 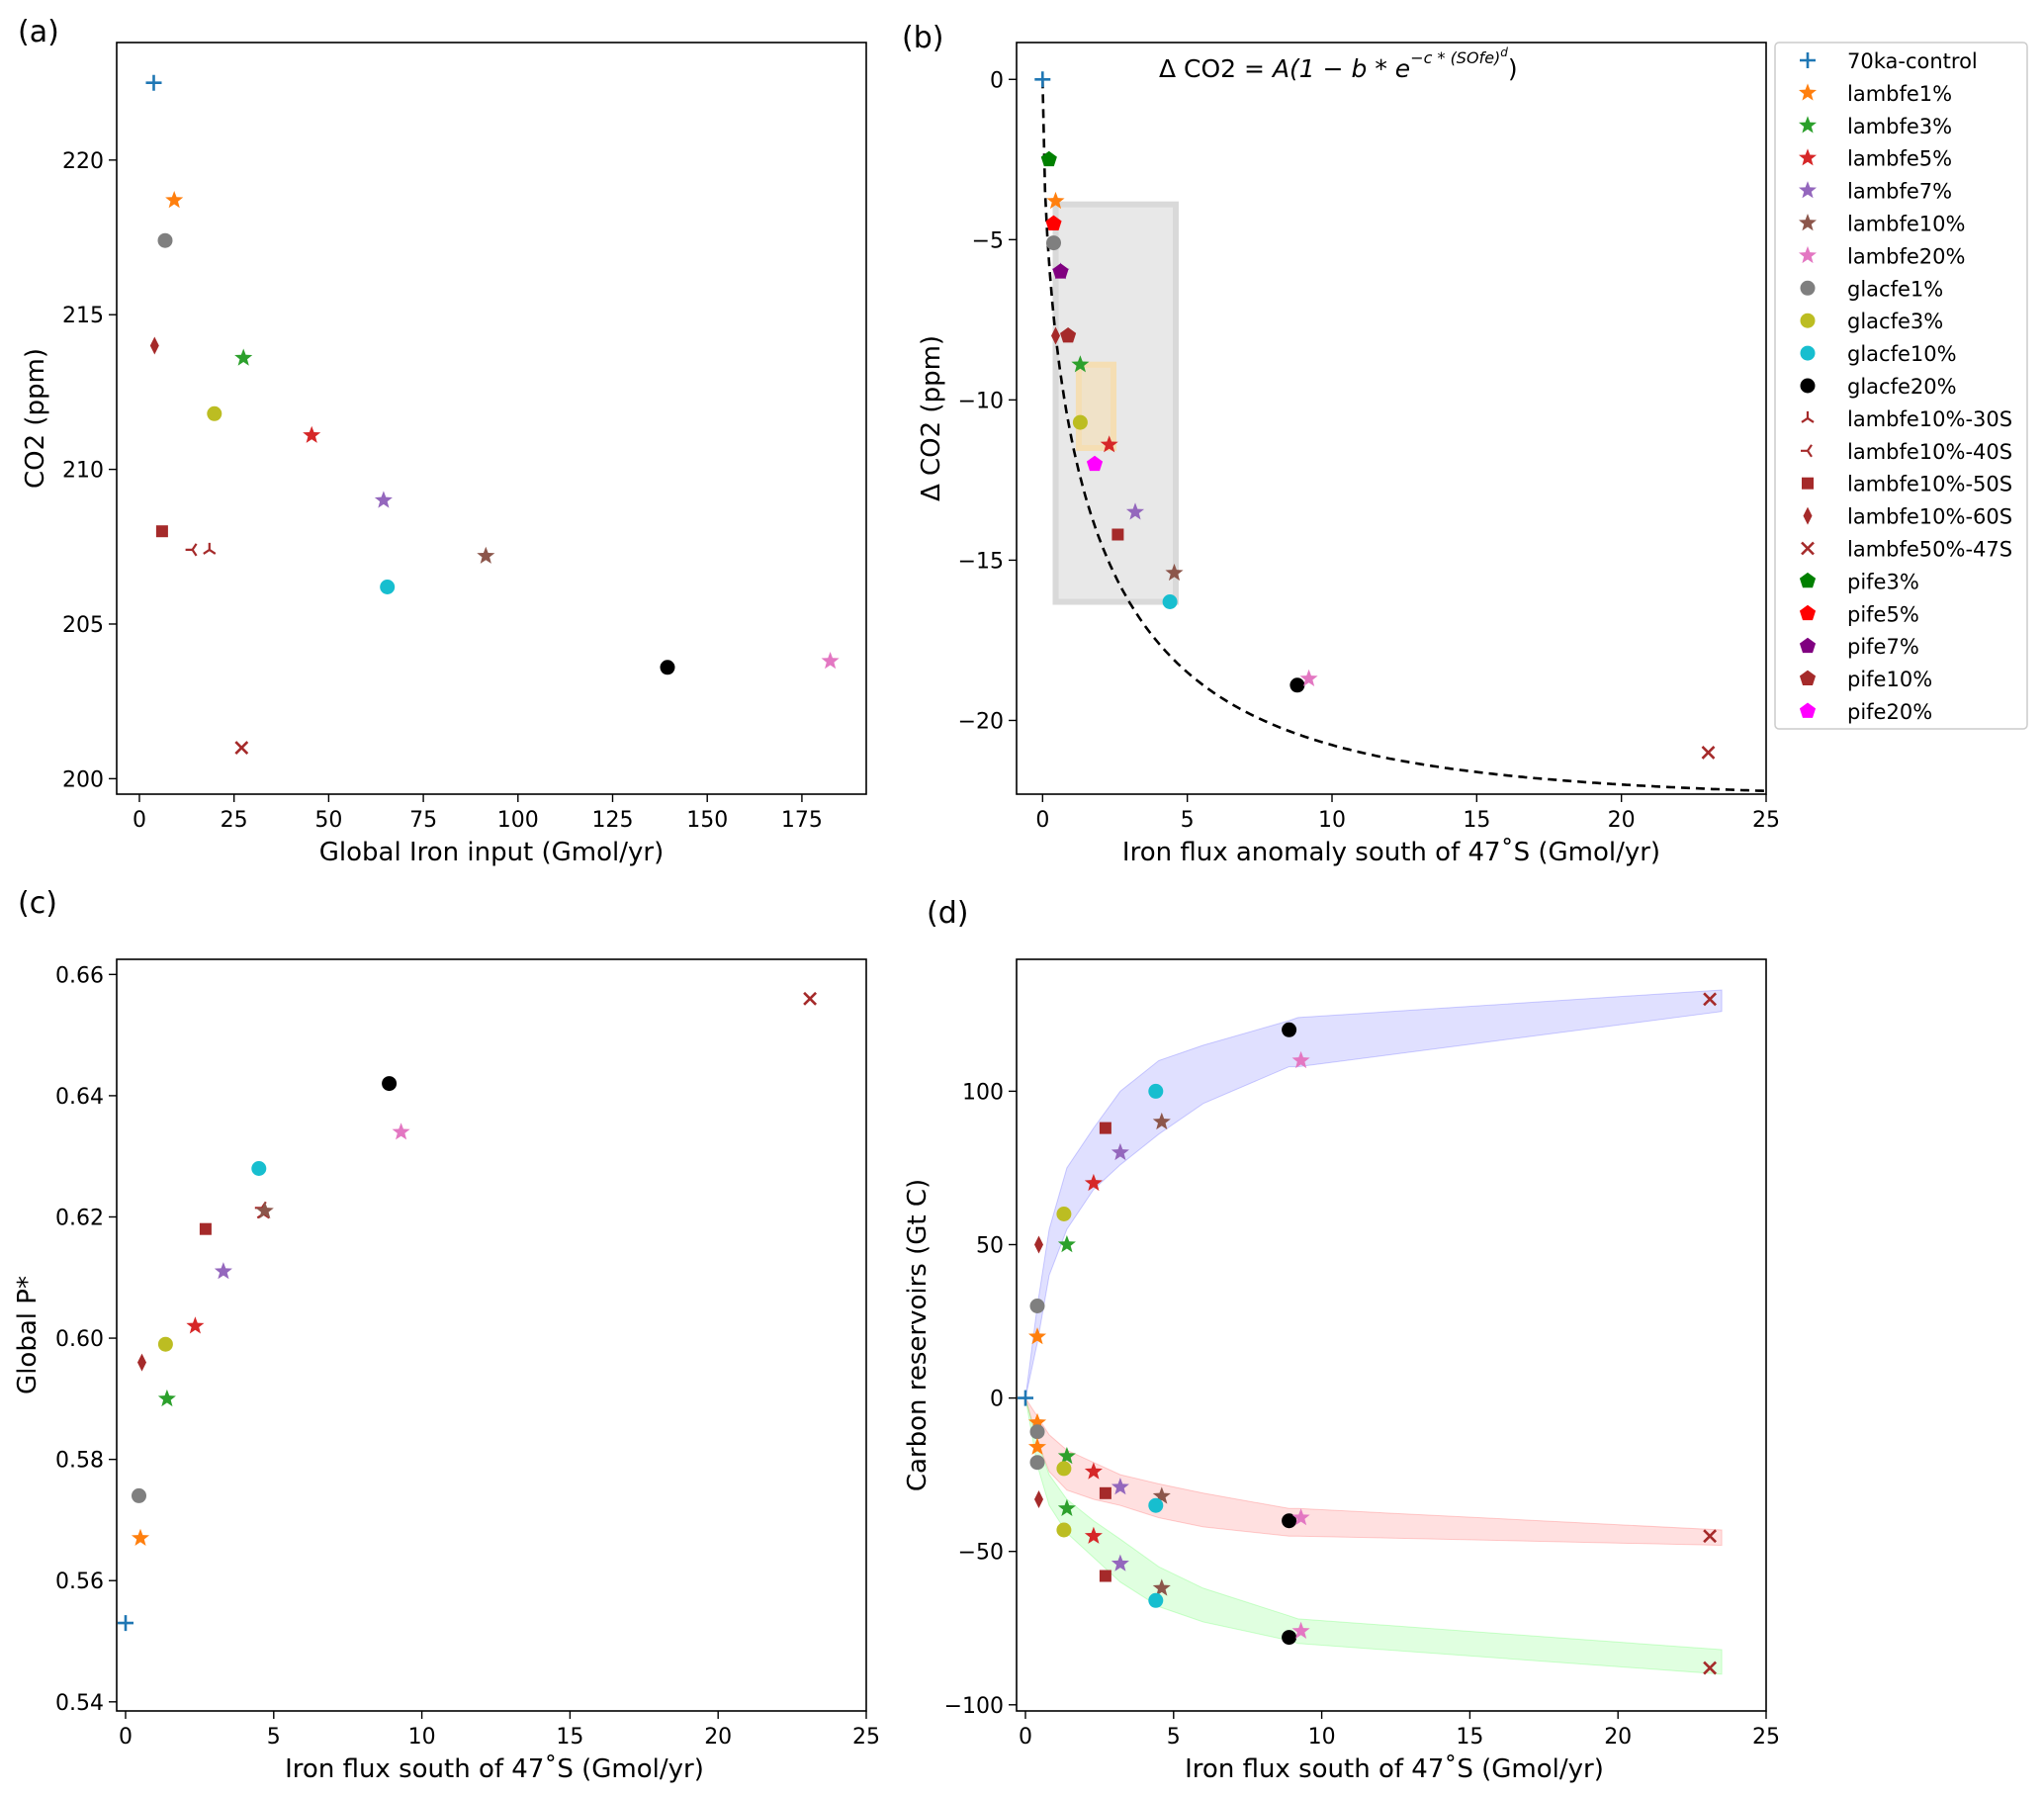 I want to click on ytick-label: 215, so click(x=83, y=316).